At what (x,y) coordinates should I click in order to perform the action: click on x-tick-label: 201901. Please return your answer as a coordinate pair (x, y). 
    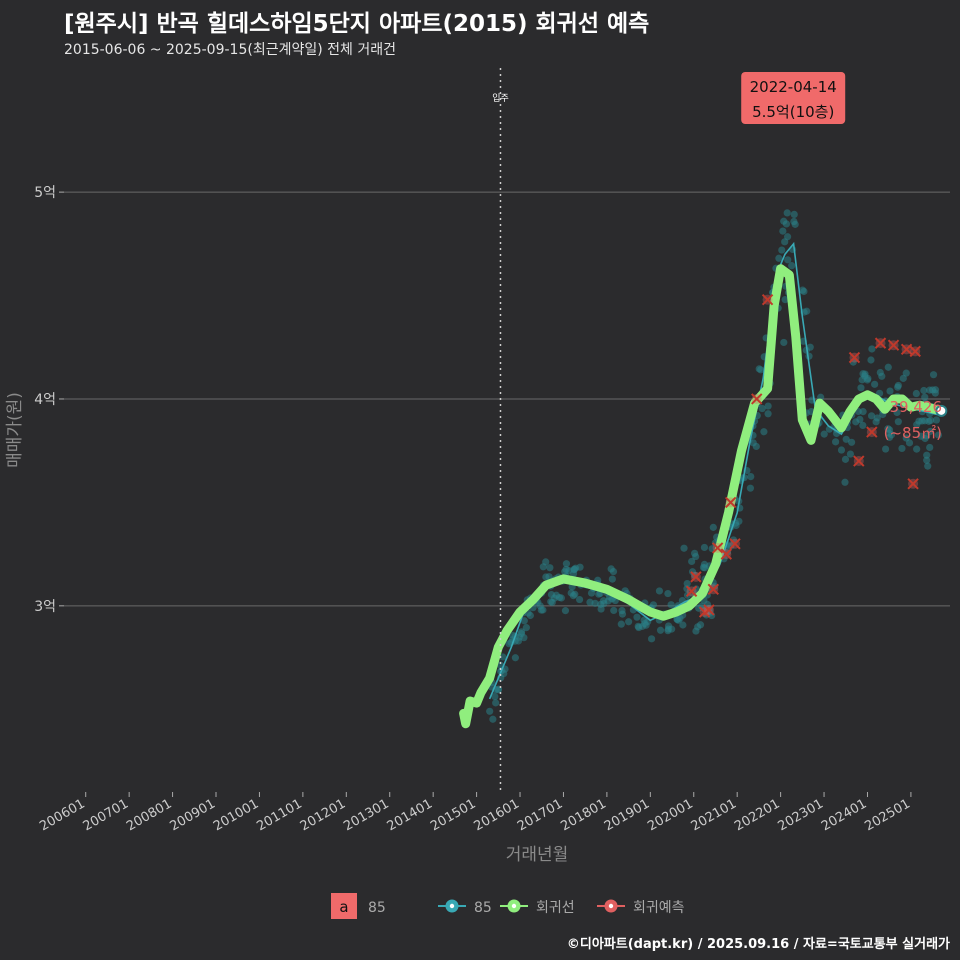
    Looking at the image, I should click on (627, 815).